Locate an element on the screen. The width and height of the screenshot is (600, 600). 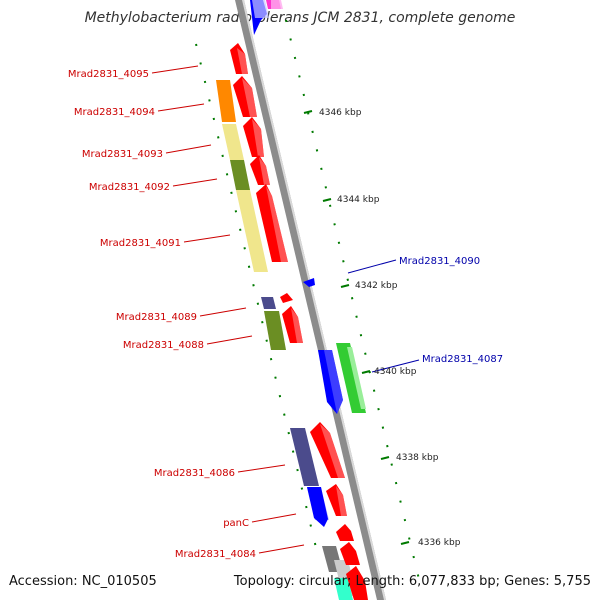
cog-box-orange is located at coordinates (226, 101).